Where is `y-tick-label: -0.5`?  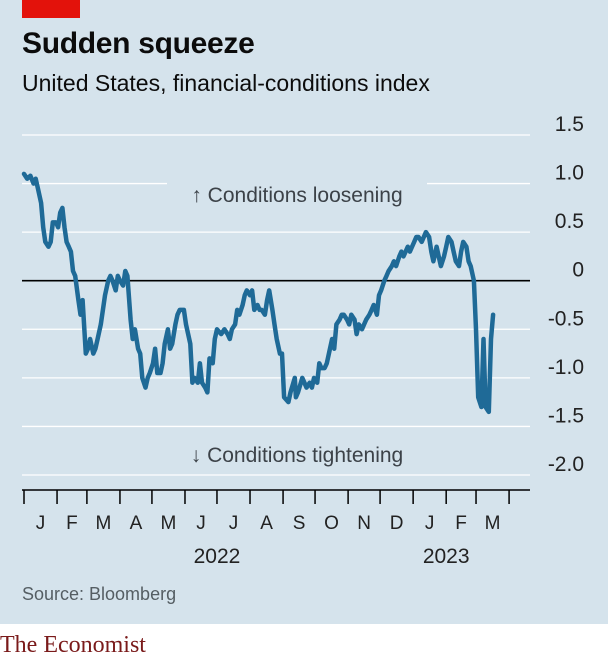
y-tick-label: -0.5 is located at coordinates (566, 318).